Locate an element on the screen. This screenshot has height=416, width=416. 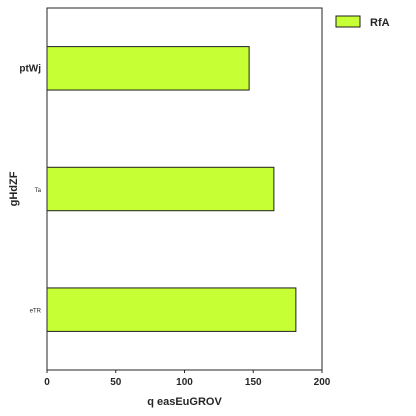
y-axis-ticks: eTR Ta ptWj is located at coordinates (30, 188).